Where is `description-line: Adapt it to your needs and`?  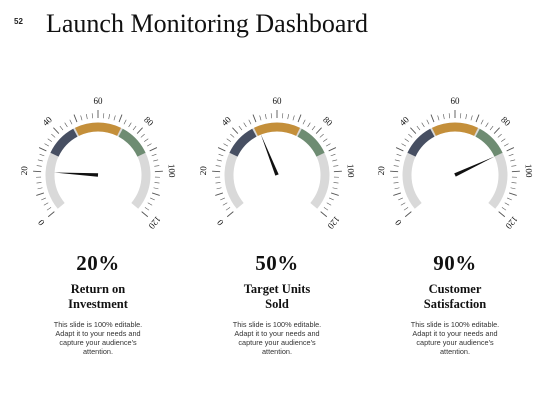 description-line: Adapt it to your needs and is located at coordinates (277, 333).